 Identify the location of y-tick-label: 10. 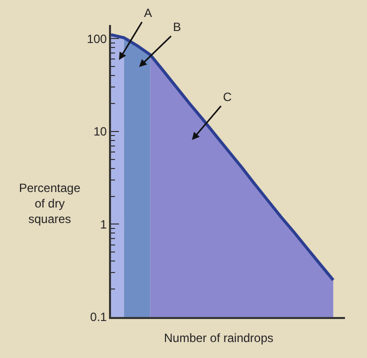
(100, 131).